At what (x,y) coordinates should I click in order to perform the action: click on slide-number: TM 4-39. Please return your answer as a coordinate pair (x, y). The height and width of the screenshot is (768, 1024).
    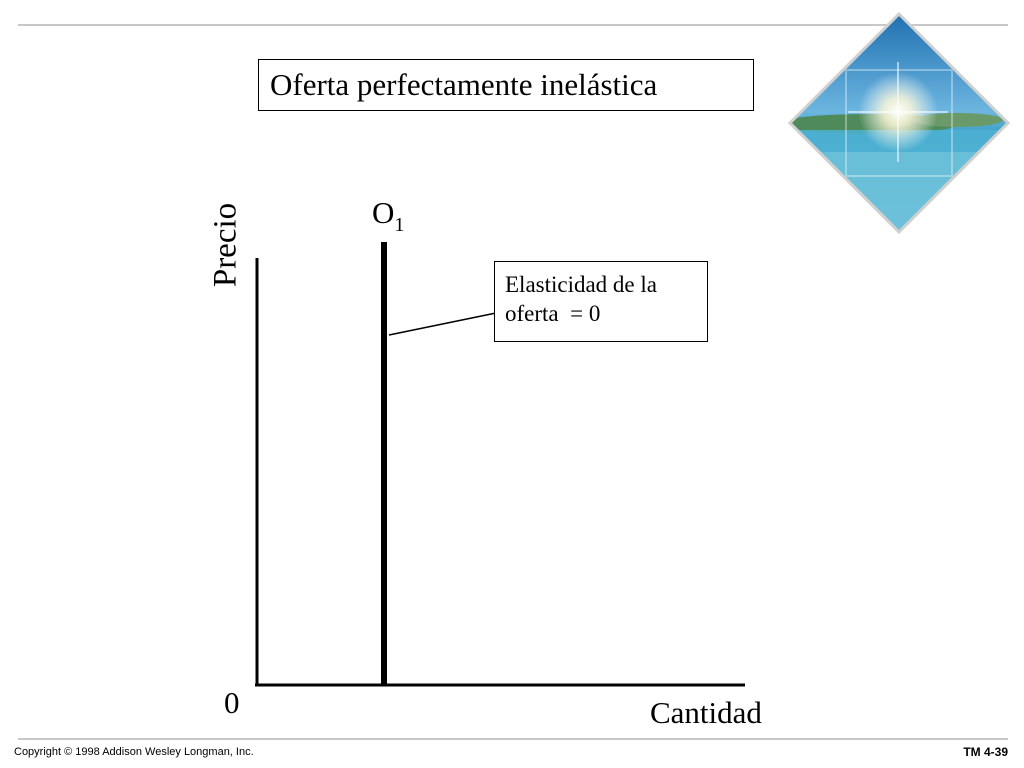
    Looking at the image, I should click on (985, 752).